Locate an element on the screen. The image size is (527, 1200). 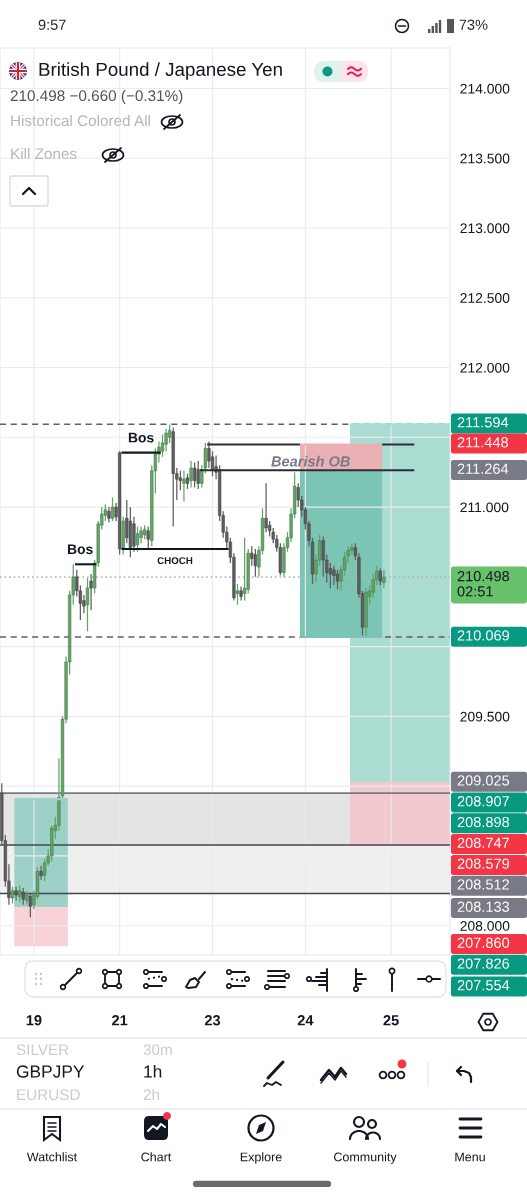
annotation: Kill Zones is located at coordinates (44, 153).